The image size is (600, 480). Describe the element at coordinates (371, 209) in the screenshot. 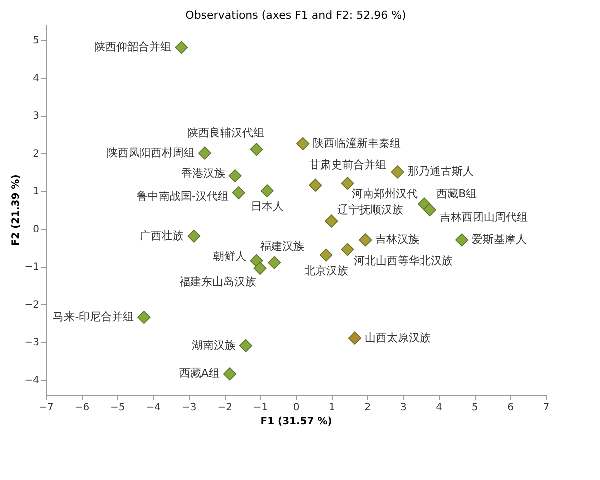

I see `data-label: 辽宁抚顺汉族` at that location.